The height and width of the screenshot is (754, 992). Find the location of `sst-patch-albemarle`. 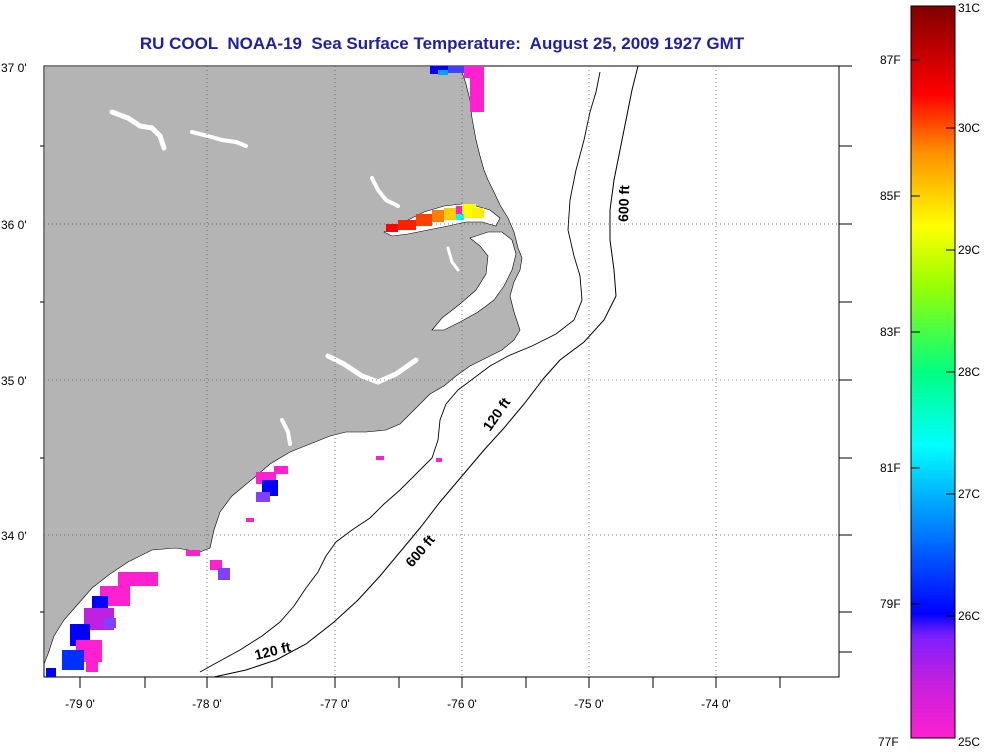

sst-patch-albemarle is located at coordinates (435, 218).